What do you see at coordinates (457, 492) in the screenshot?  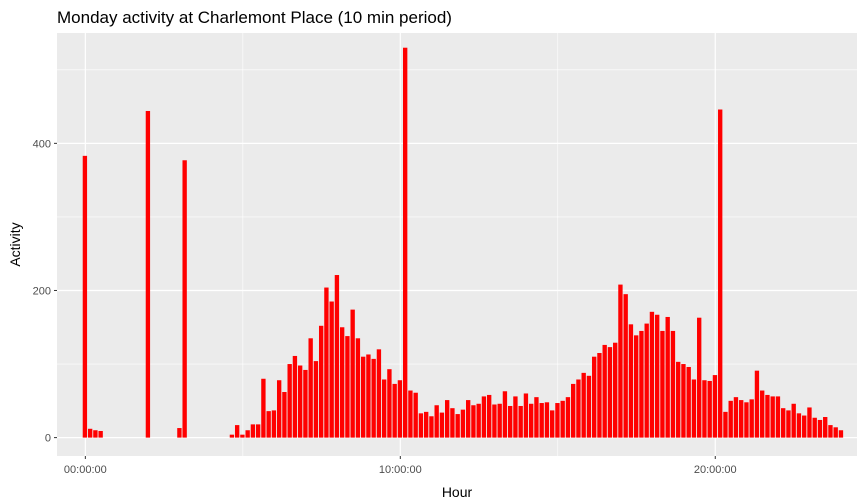 I see `x-axis-title: Hour` at bounding box center [457, 492].